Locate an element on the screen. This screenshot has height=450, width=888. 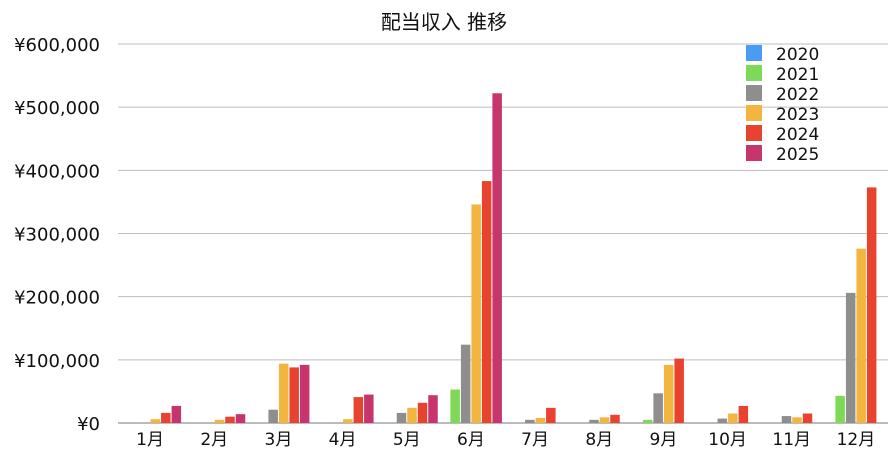
legend-label: 2021 is located at coordinates (797, 75).